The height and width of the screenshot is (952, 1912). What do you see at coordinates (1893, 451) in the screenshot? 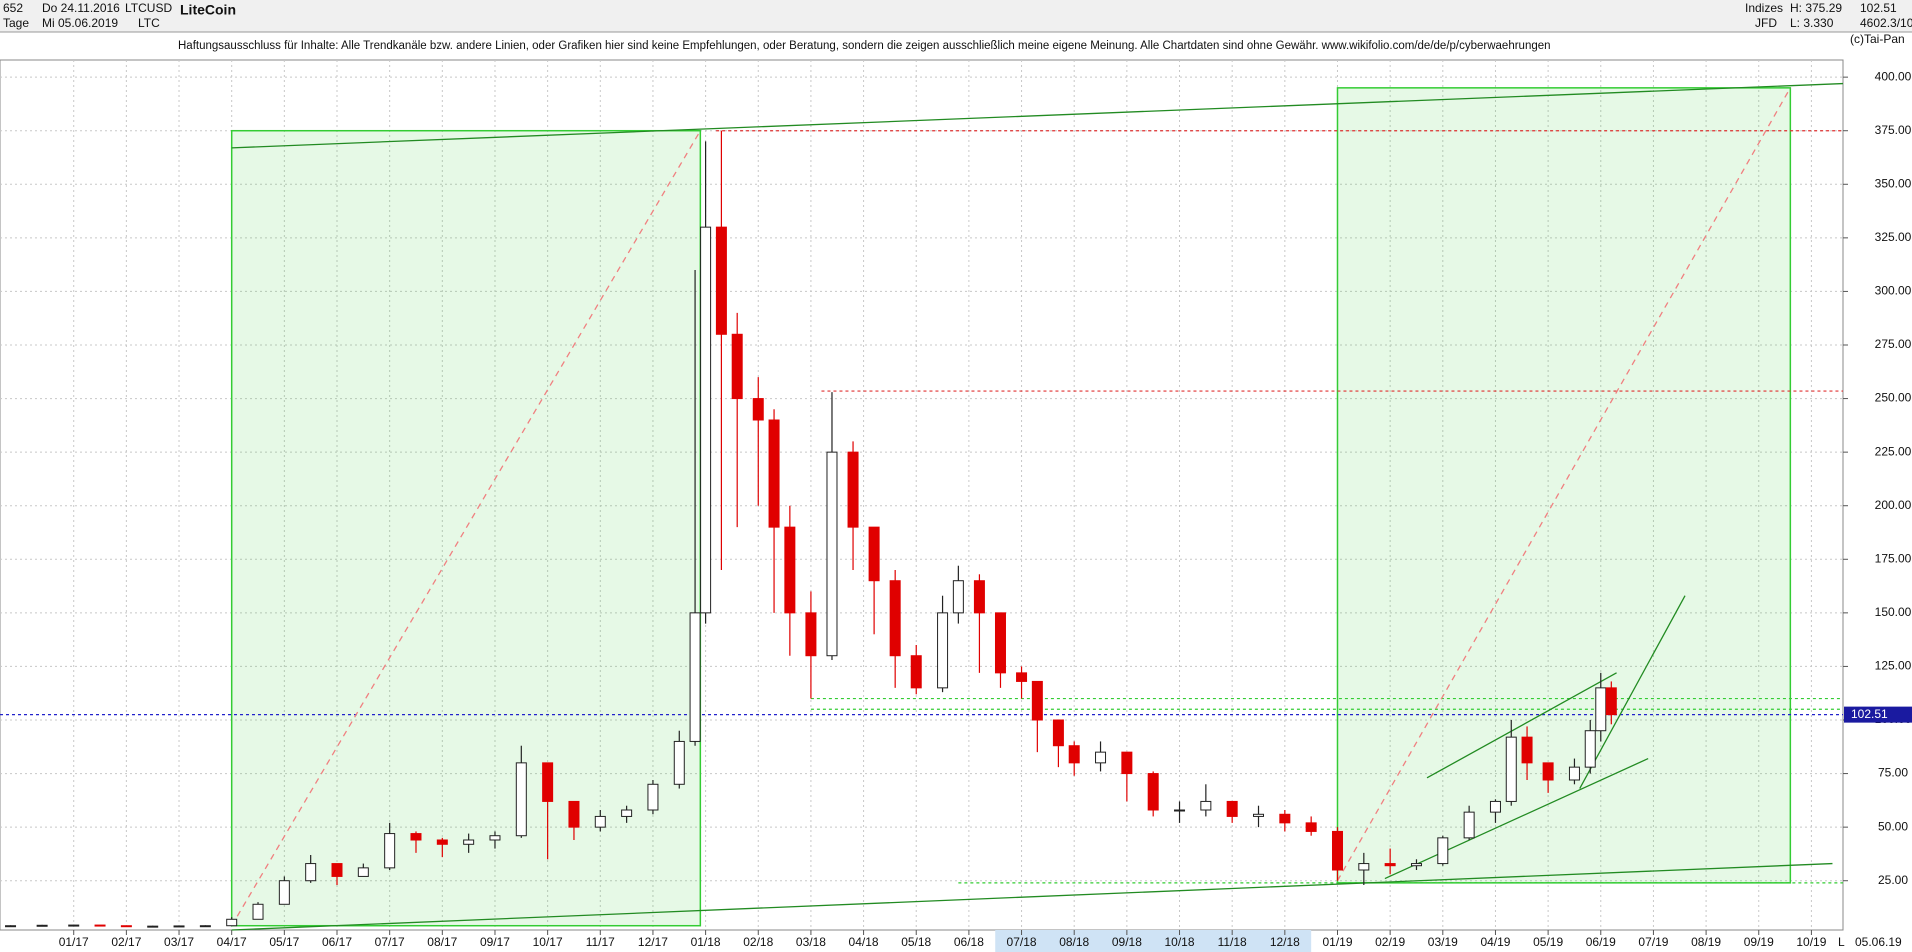
I see `y-tick-label: 225.00` at bounding box center [1893, 451].